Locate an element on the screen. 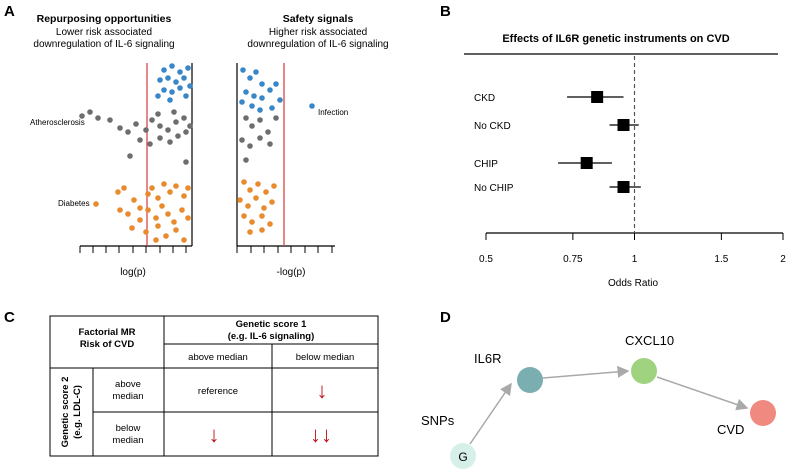 This screenshot has height=470, width=786. forest-row-label: No CKD is located at coordinates (492, 126).